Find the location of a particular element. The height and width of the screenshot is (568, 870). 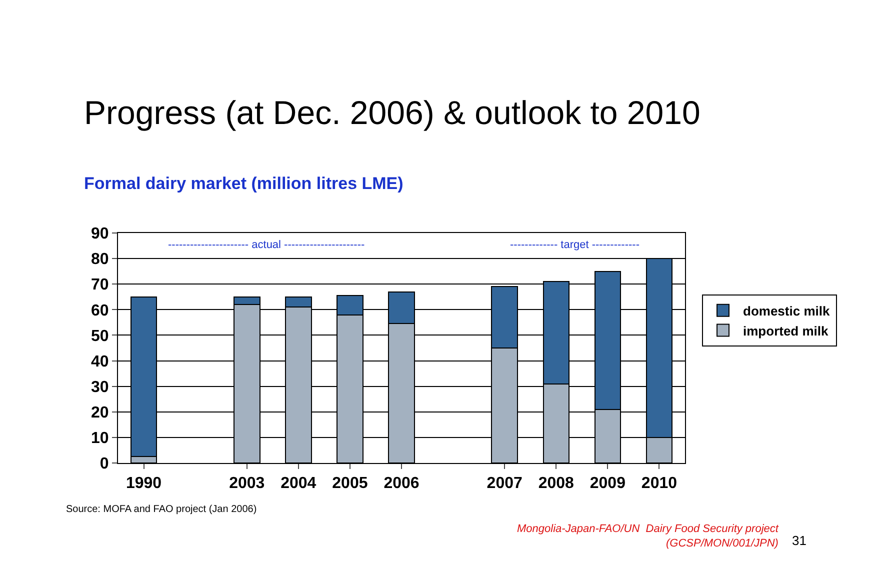

x-tick-label: 2005 is located at coordinates (350, 483).